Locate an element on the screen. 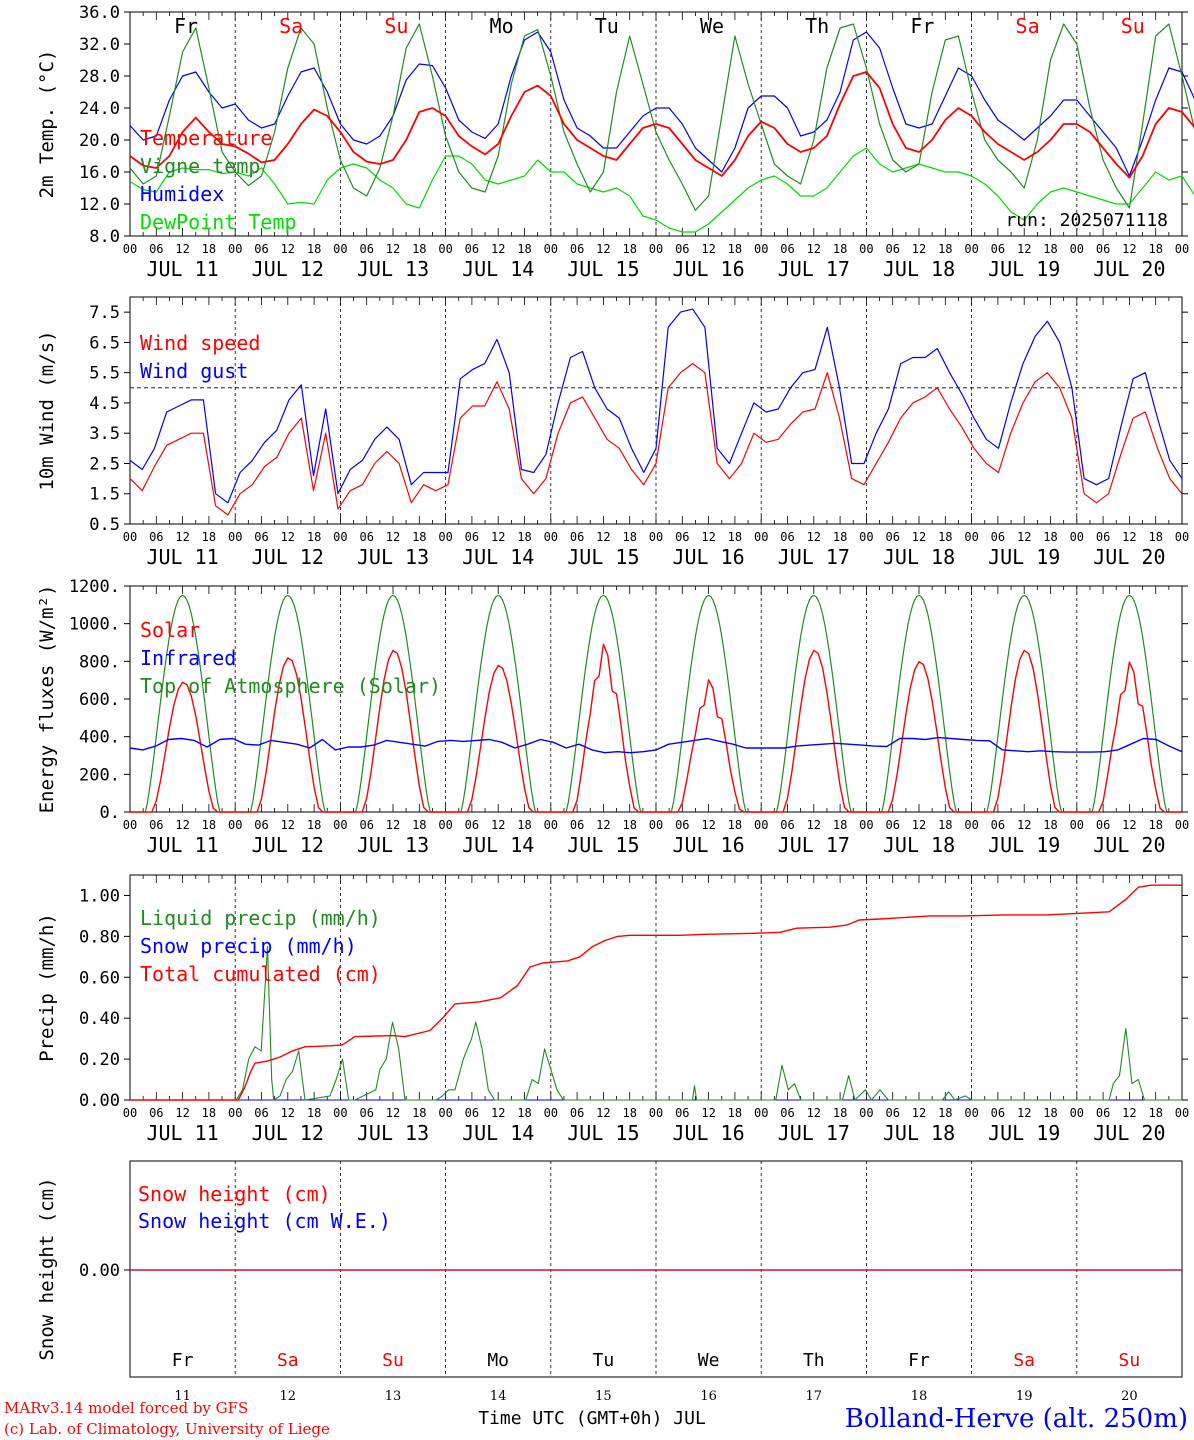 The height and width of the screenshot is (1440, 1194). legend-total-cumulated-cm-: Total cumulated (cm) is located at coordinates (260, 974).